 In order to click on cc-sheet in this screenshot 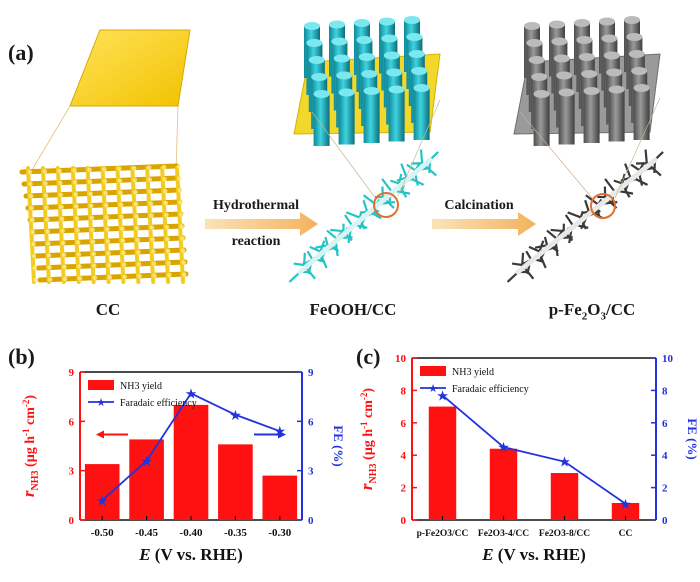, I will do `click(130, 68)`.